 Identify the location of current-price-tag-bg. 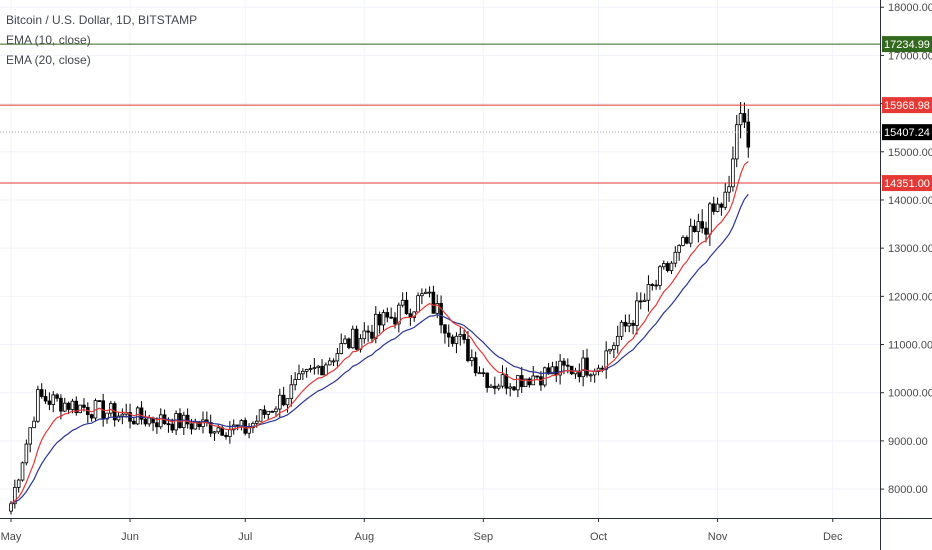
(907, 132).